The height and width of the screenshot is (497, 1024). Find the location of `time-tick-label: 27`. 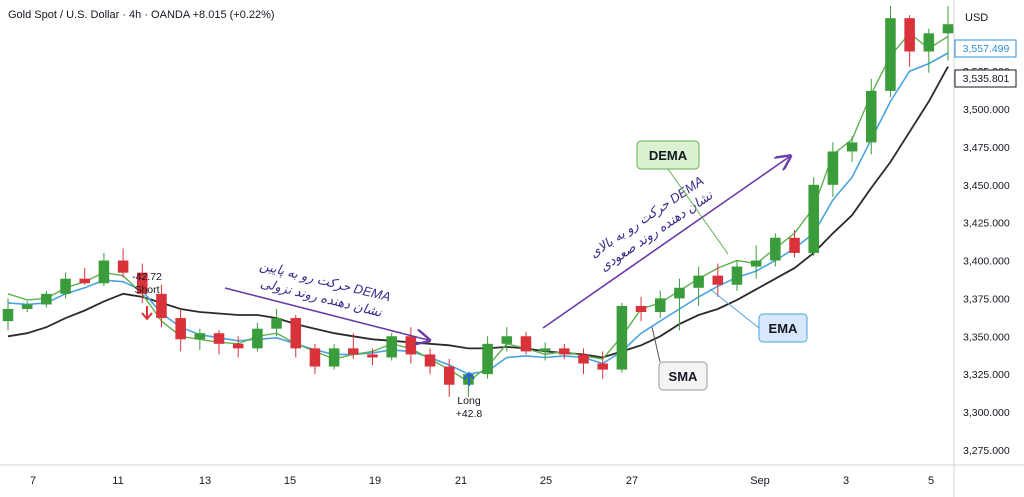

time-tick-label: 27 is located at coordinates (632, 481).